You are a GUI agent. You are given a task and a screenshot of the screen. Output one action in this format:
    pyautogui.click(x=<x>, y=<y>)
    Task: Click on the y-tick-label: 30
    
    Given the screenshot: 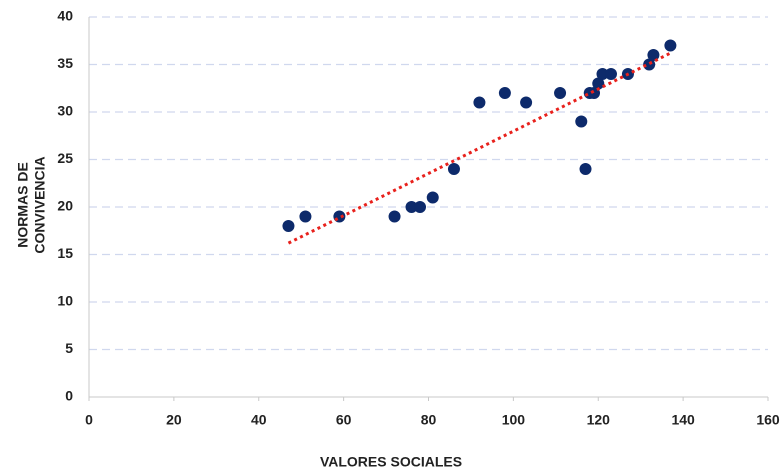 What is the action you would take?
    pyautogui.click(x=65, y=111)
    